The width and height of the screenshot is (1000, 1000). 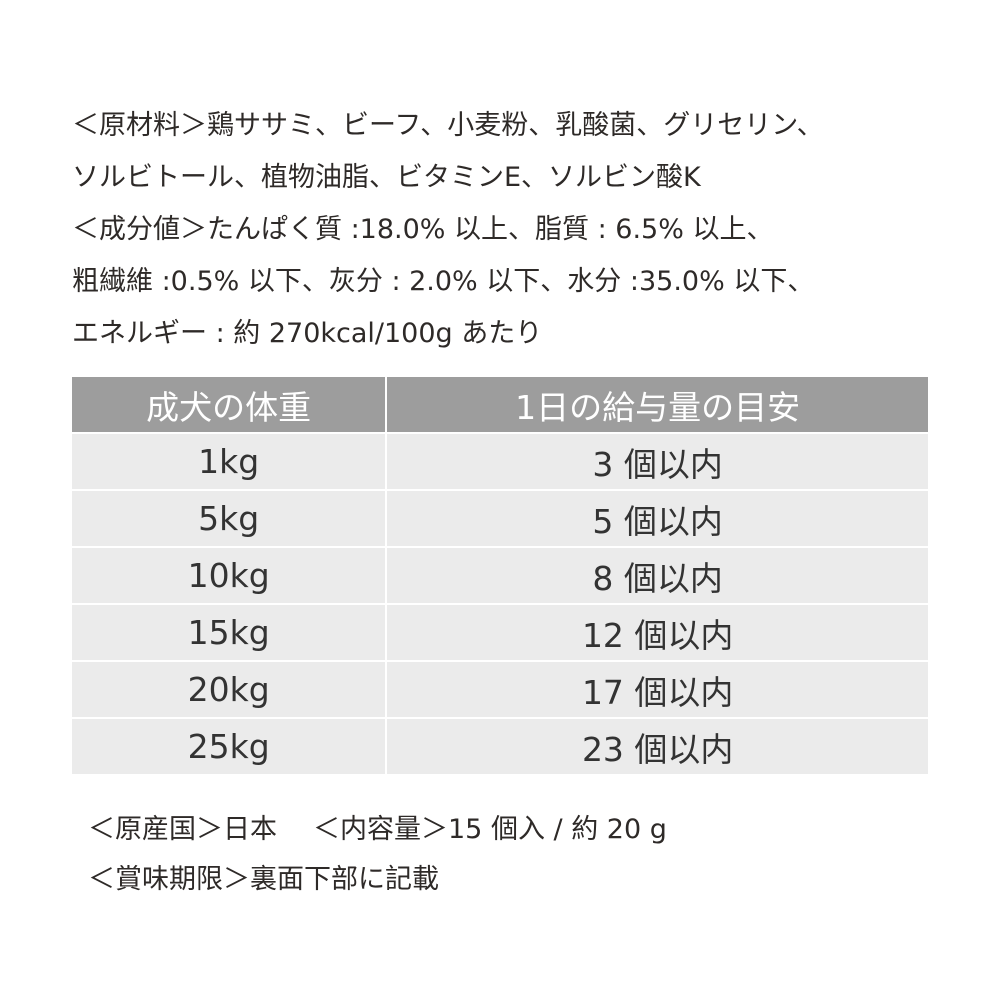 I want to click on cell-weight: 25kg, so click(x=230, y=745).